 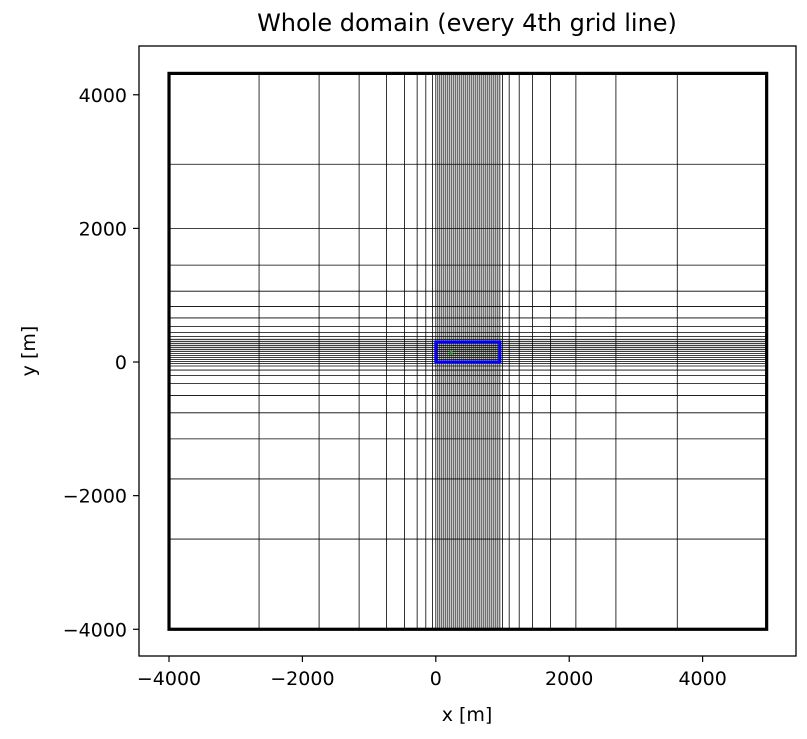 I want to click on x-axis-label: x [m], so click(x=467, y=715).